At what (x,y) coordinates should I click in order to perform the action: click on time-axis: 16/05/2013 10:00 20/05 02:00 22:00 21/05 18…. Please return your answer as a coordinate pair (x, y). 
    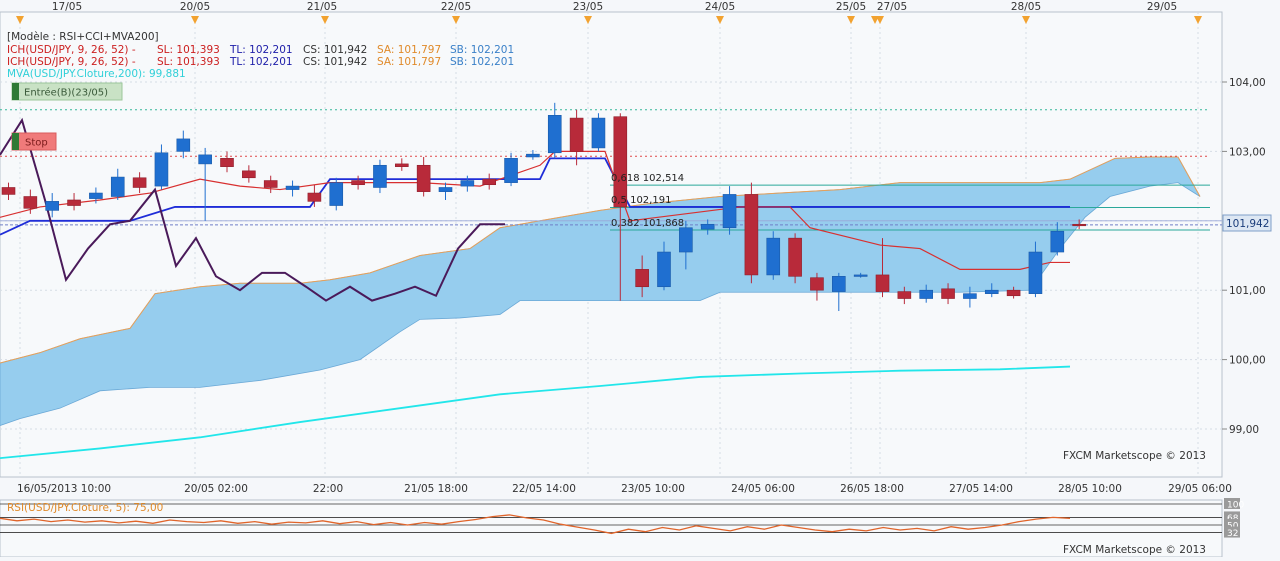
    Looking at the image, I should click on (624, 489).